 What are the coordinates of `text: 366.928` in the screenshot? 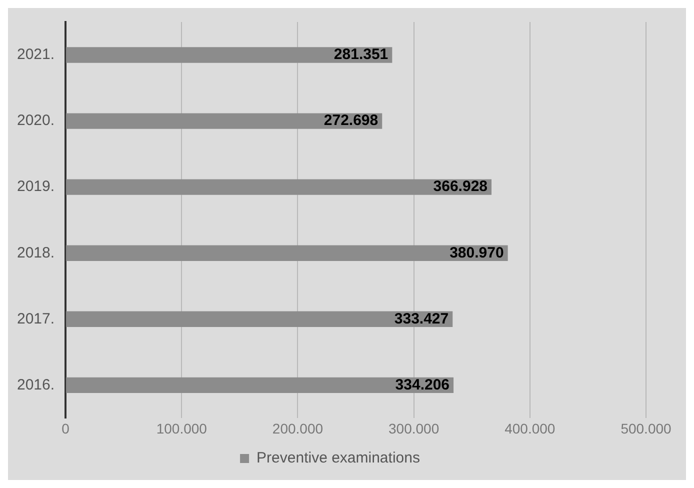 It's located at (460, 187).